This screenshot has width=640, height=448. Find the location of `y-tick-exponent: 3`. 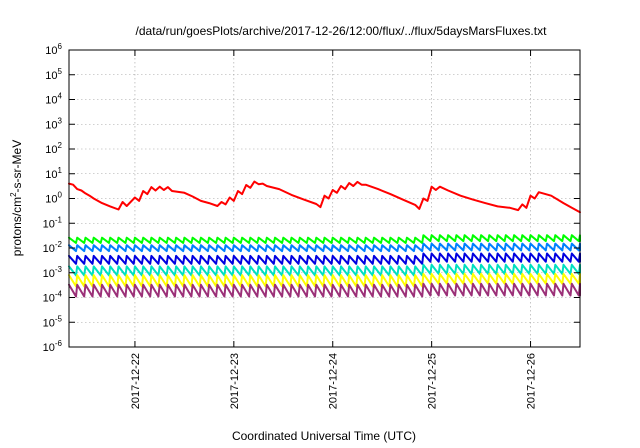

y-tick-exponent: 3 is located at coordinates (60, 120).